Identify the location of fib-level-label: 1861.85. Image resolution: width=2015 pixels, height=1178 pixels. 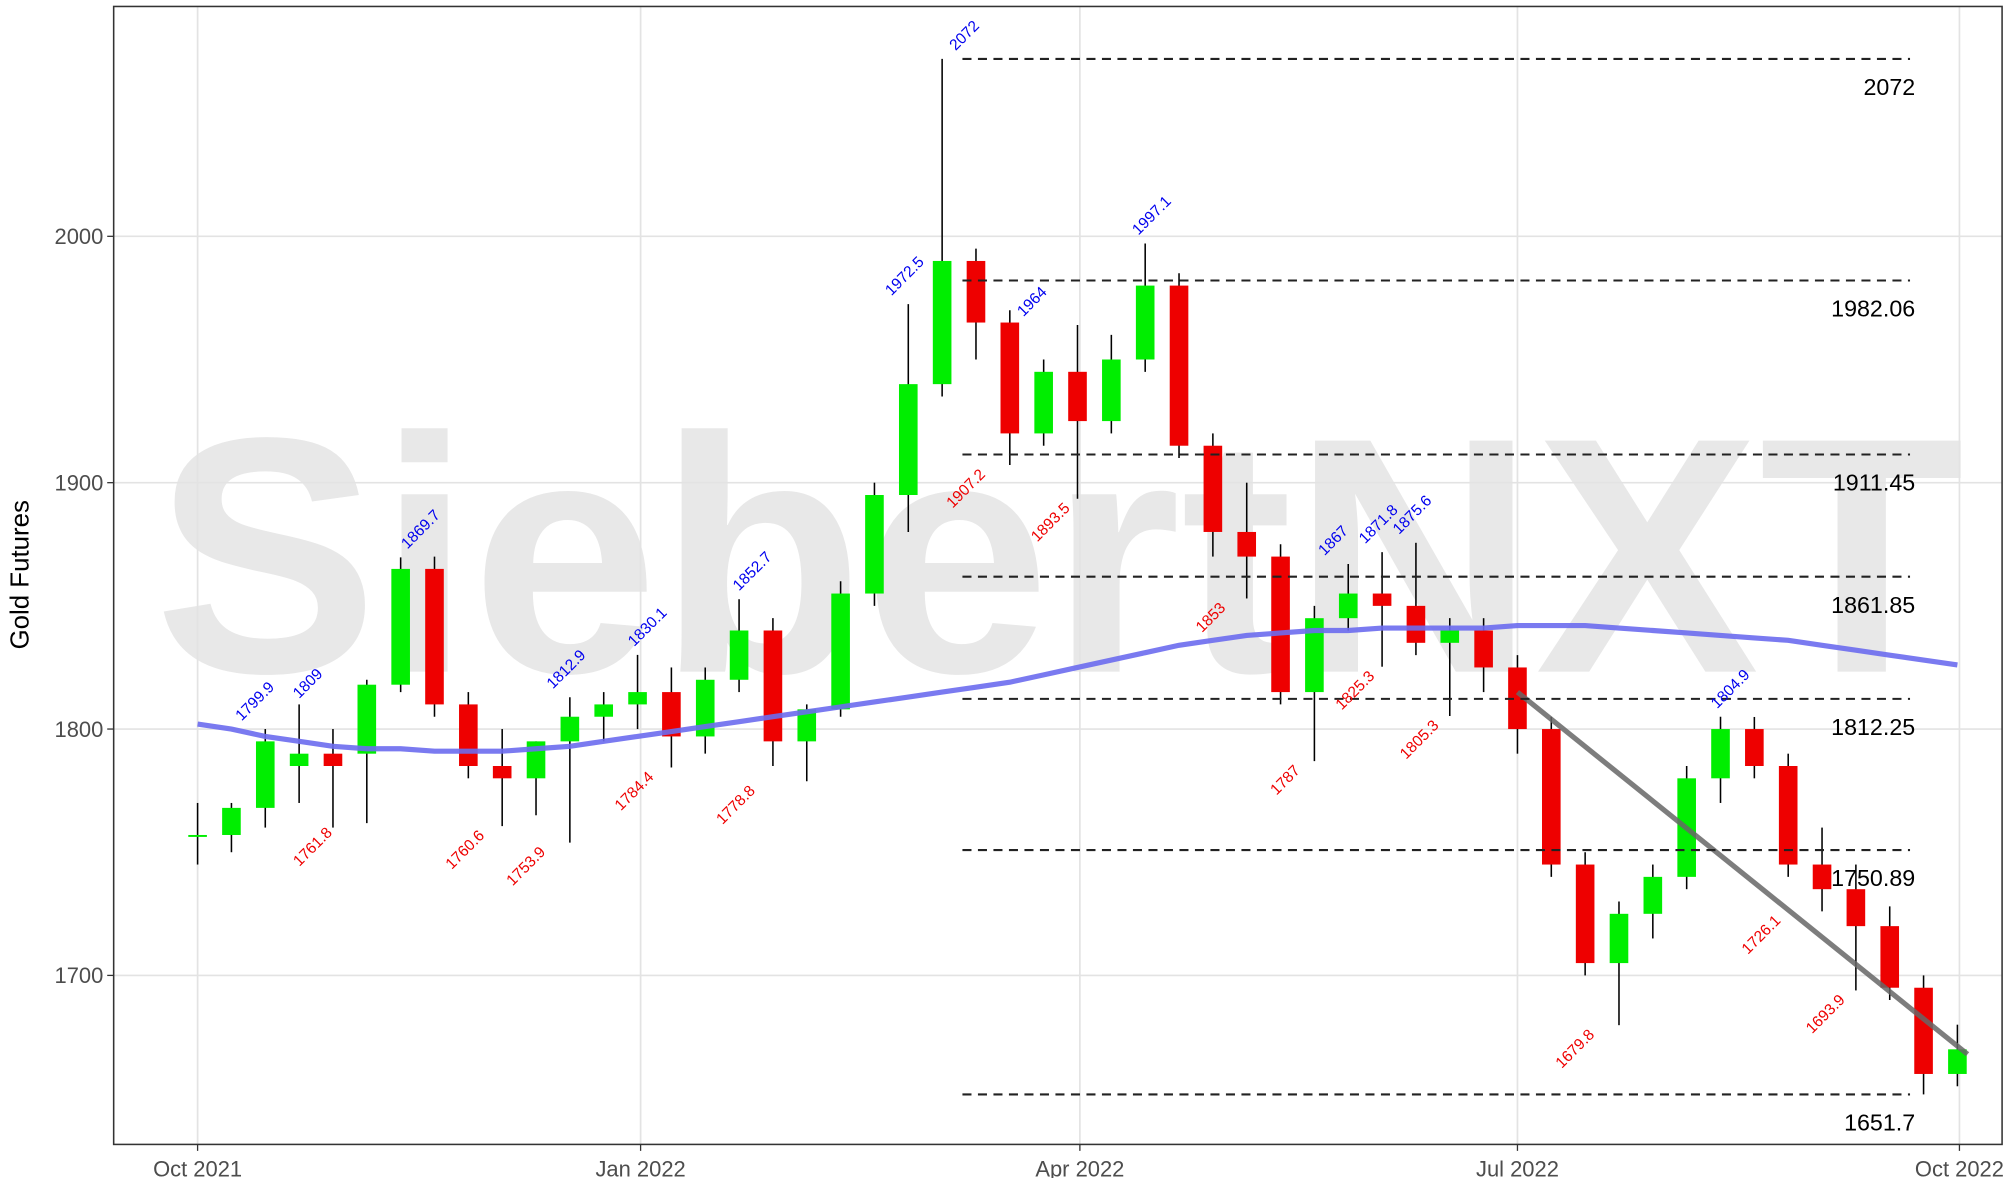
(1873, 605).